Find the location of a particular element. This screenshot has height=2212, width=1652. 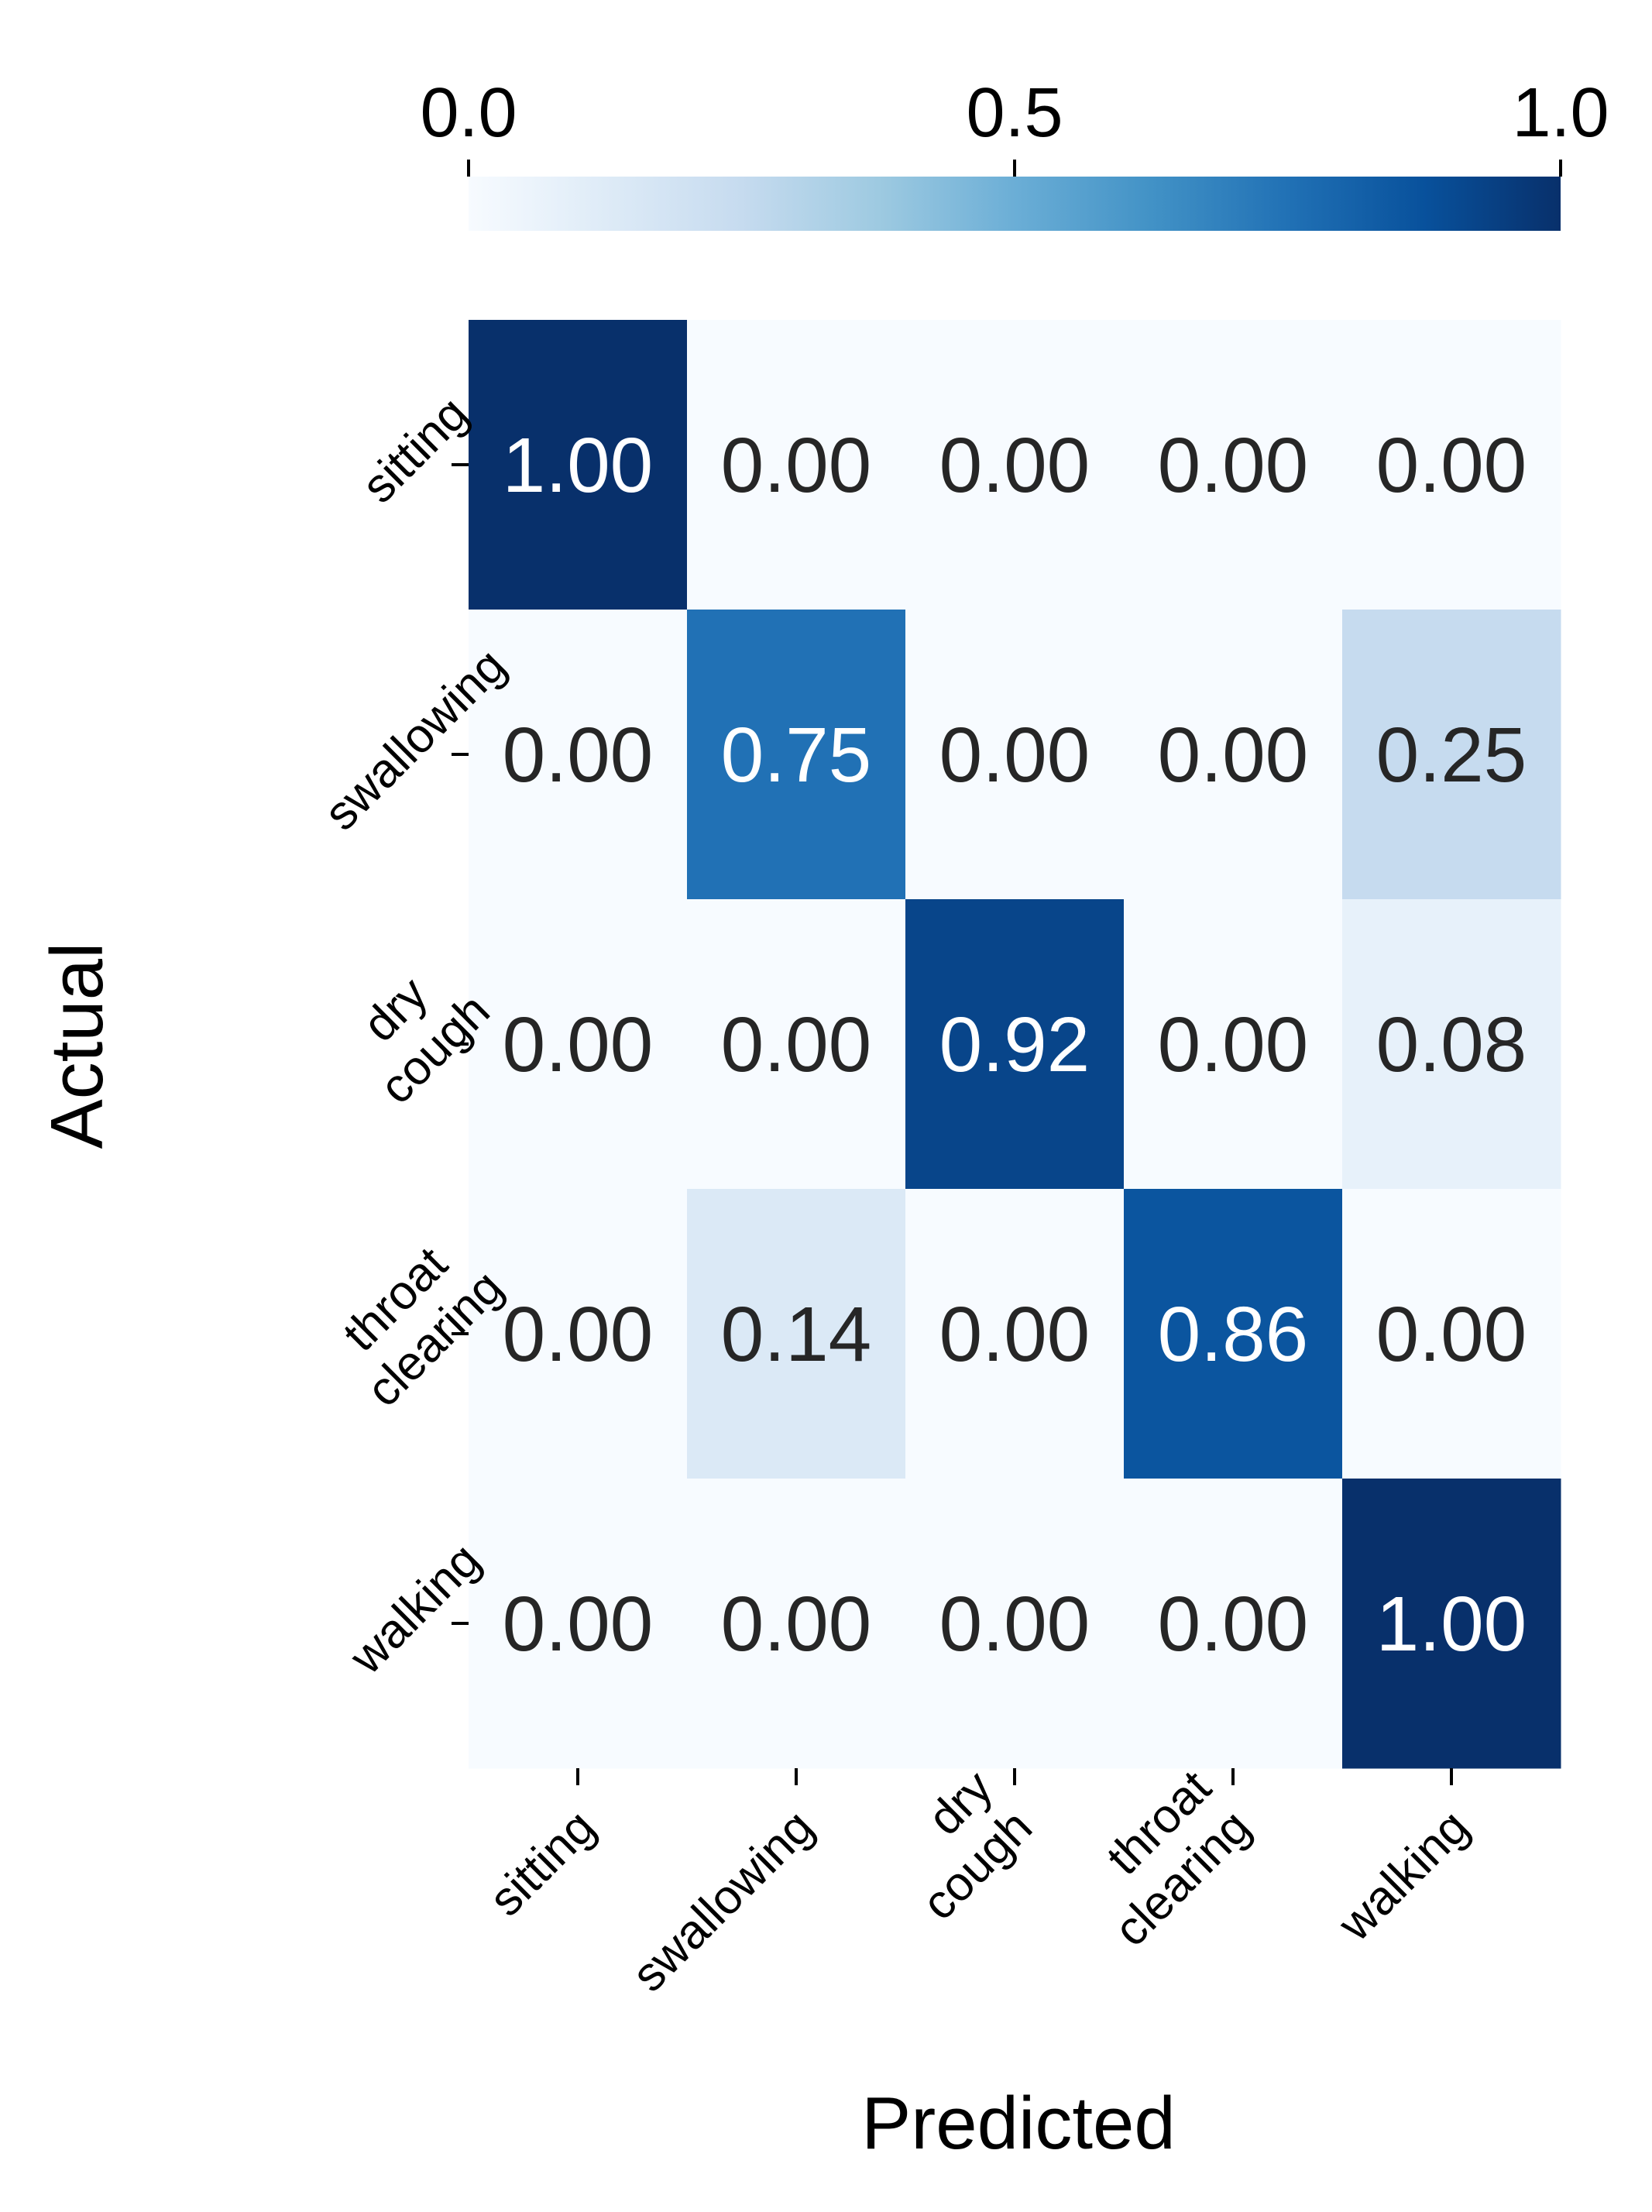

heatmap-cell-value: 0.08 is located at coordinates (1451, 1044).